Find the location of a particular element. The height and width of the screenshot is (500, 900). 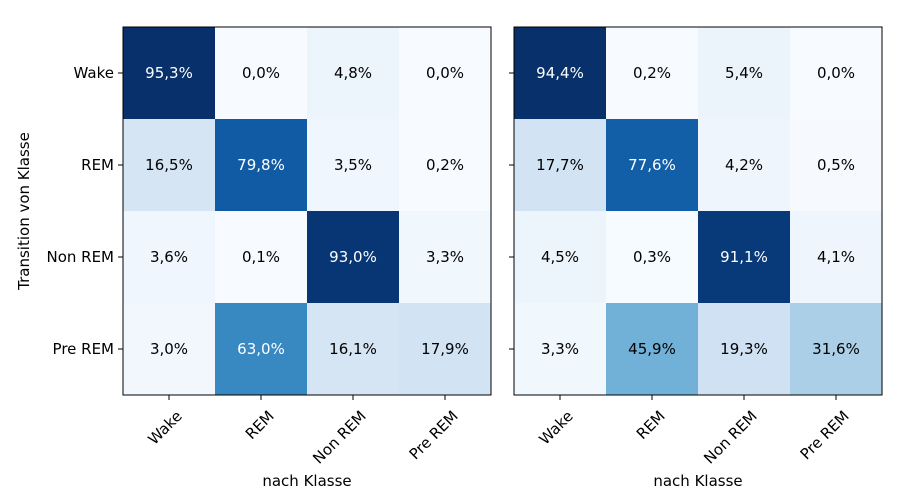

cell-value-label-1-1-1: 79,8% is located at coordinates (261, 165).